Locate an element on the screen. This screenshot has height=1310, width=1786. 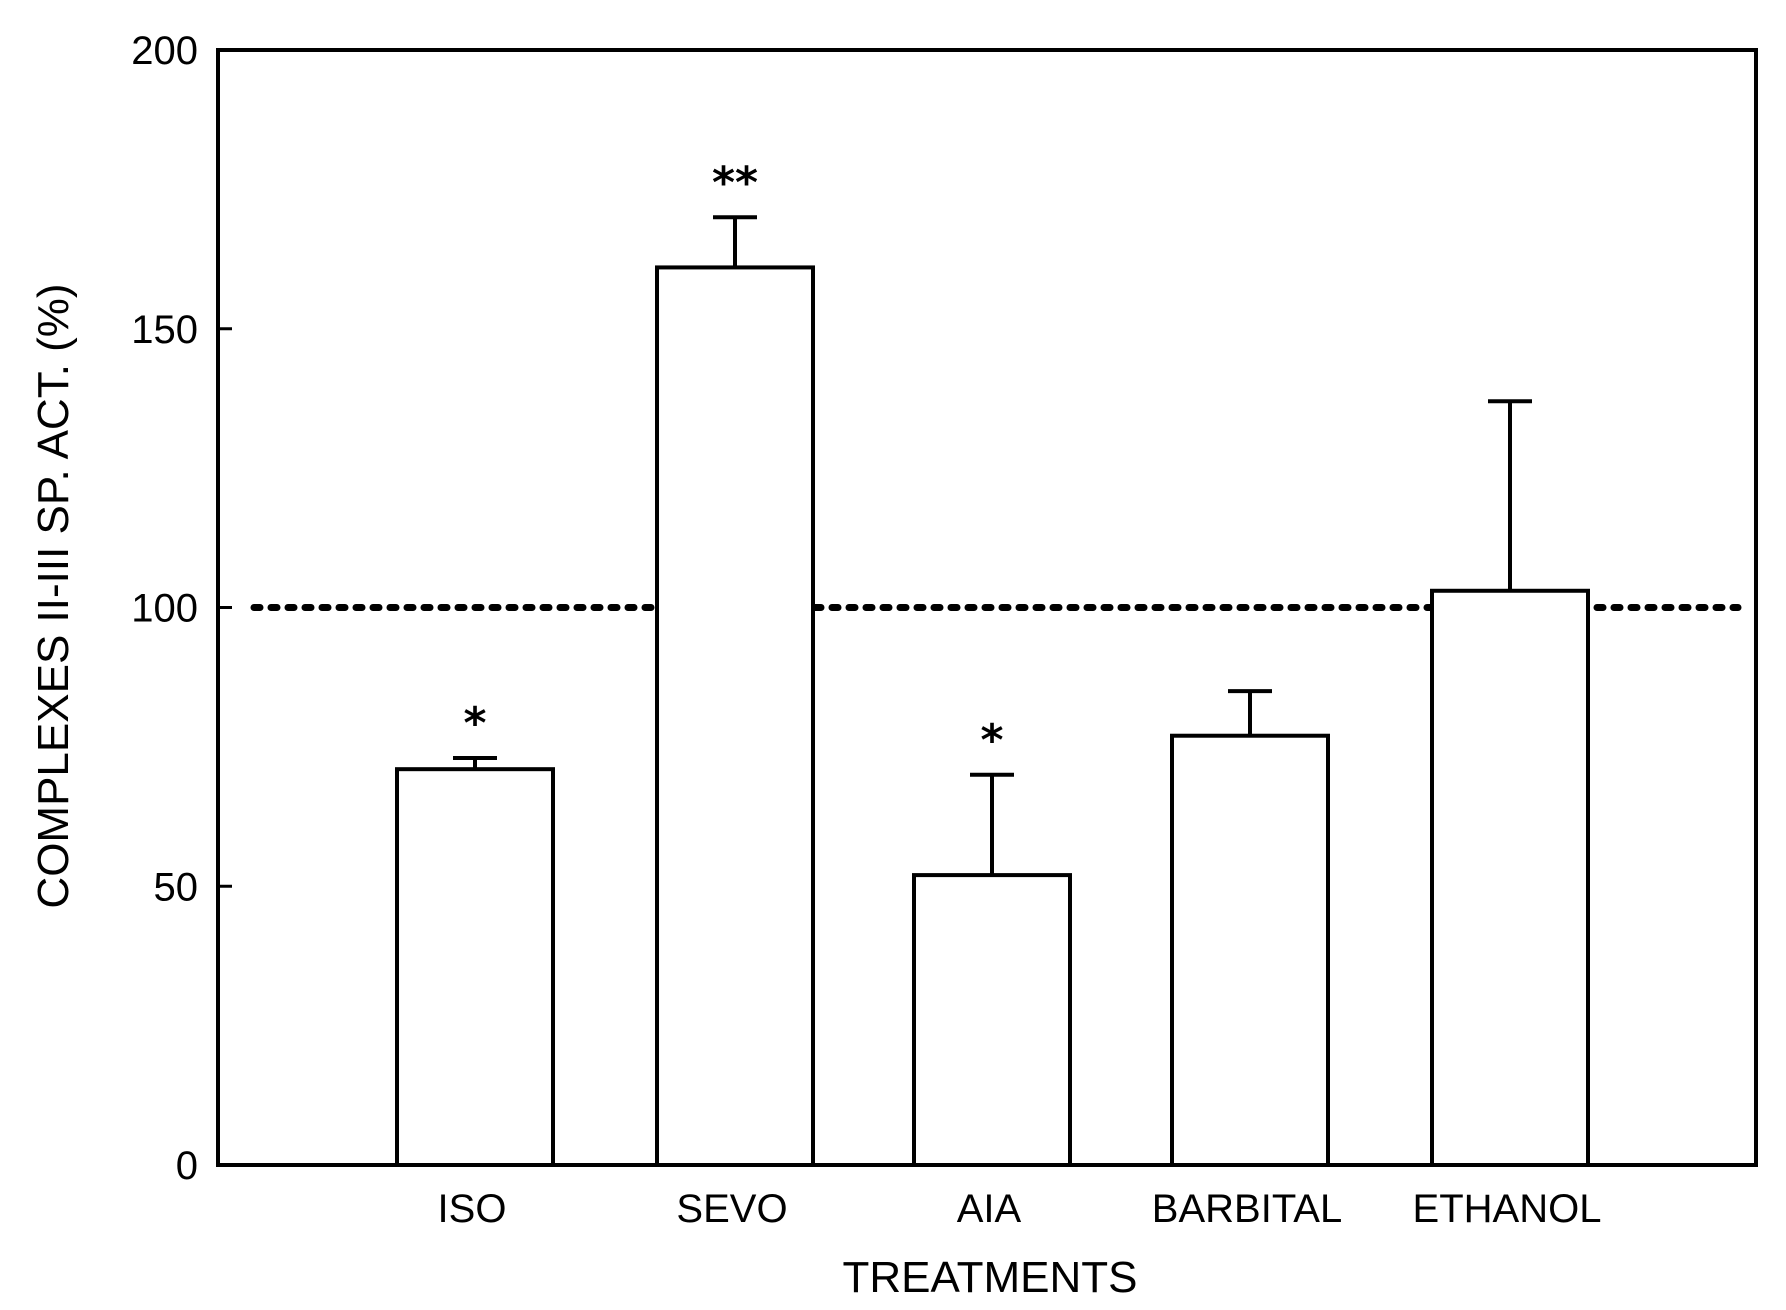
y-tick-label: 100 is located at coordinates (164, 609).